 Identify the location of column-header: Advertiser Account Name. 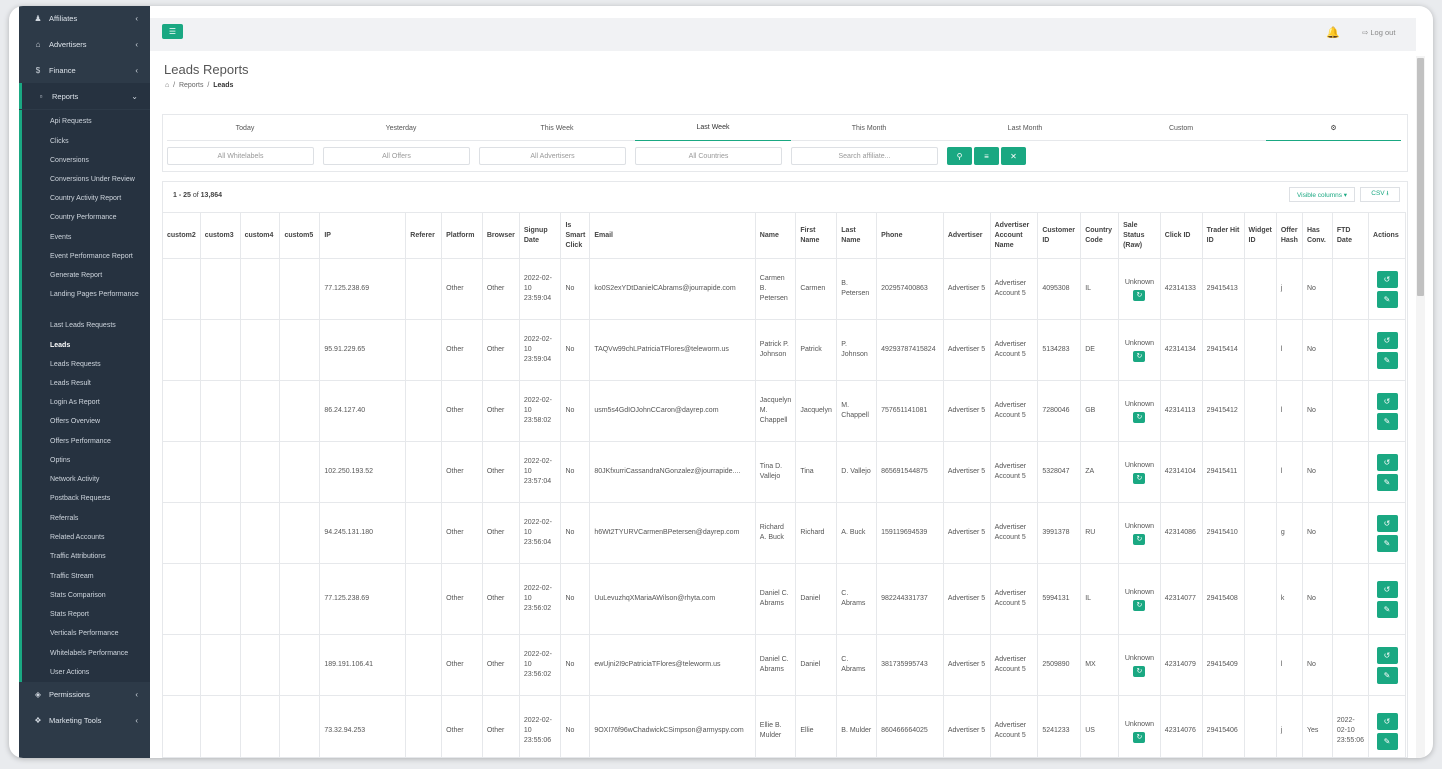
(1014, 235).